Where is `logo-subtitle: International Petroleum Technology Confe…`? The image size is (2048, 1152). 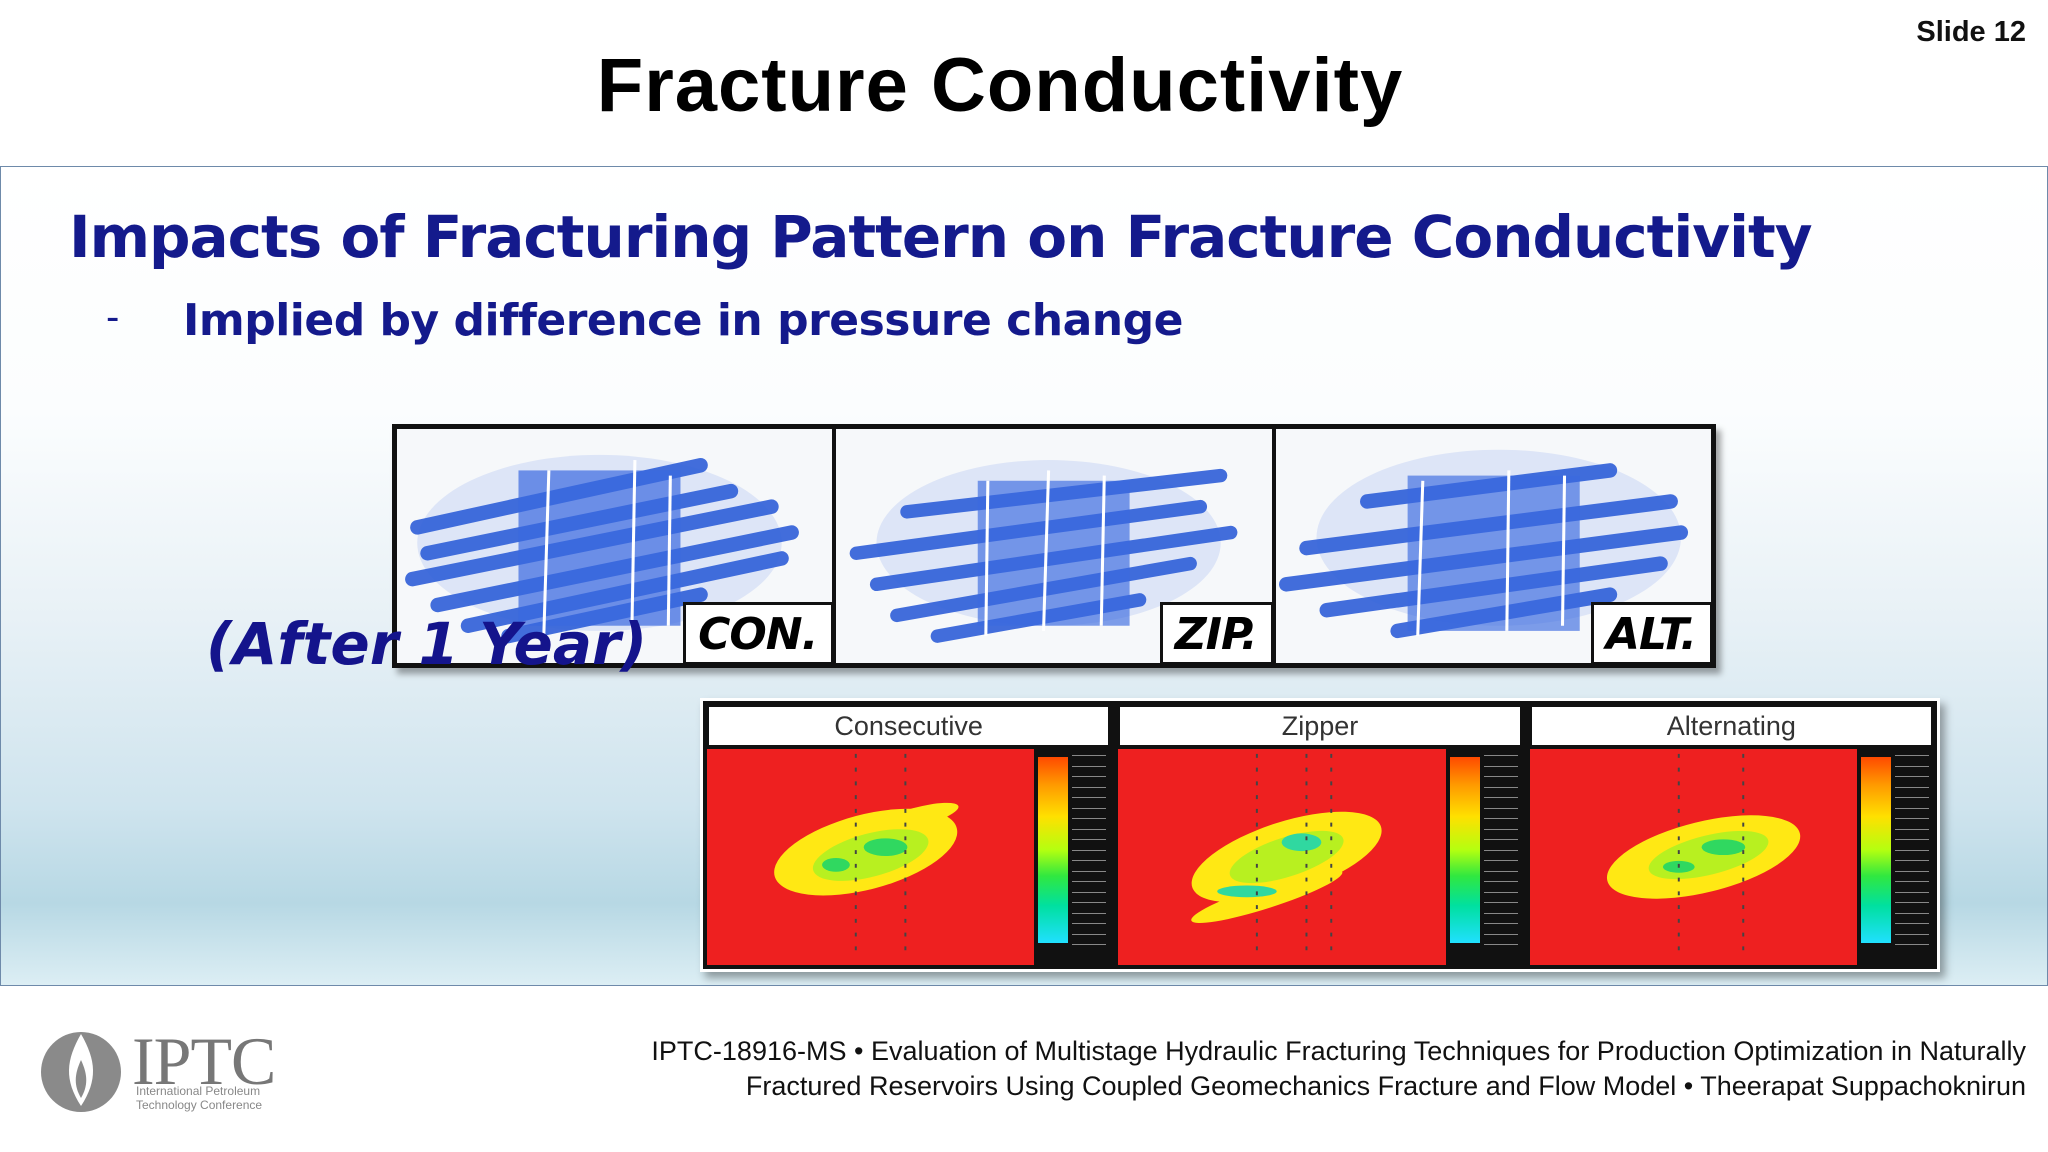
logo-subtitle: International Petroleum Technology Confe… is located at coordinates (221, 1098).